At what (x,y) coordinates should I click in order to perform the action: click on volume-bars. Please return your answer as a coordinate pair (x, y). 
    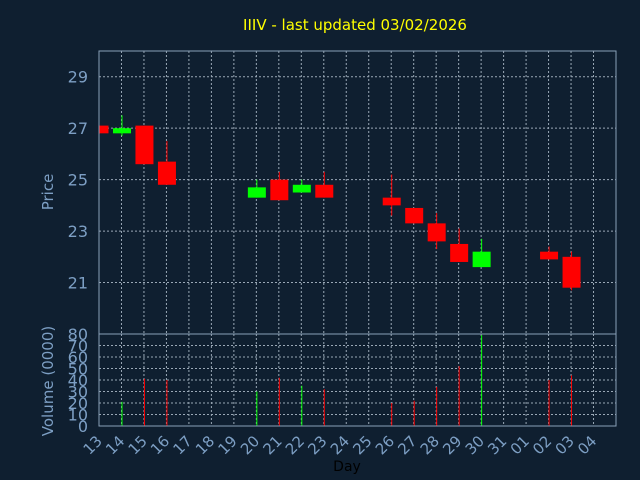
    Looking at the image, I should click on (347, 380).